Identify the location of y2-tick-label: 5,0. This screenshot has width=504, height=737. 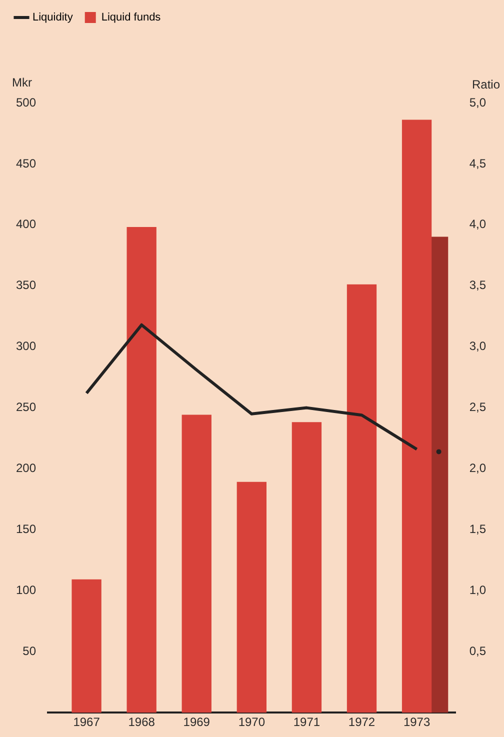
(477, 102).